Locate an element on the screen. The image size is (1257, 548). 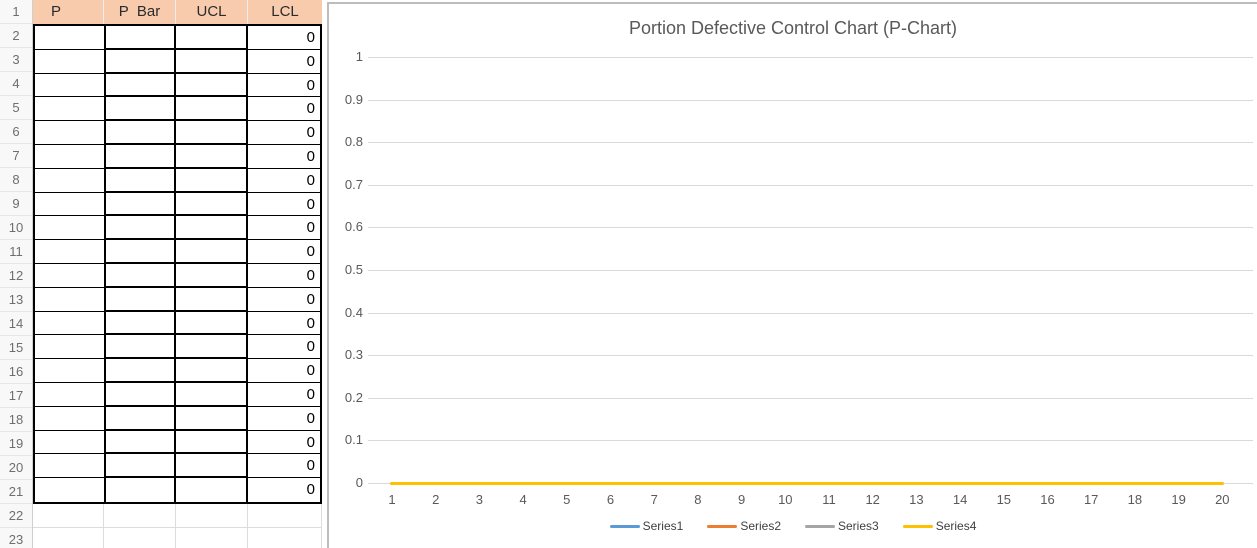
row-header: 21 is located at coordinates (16, 492).